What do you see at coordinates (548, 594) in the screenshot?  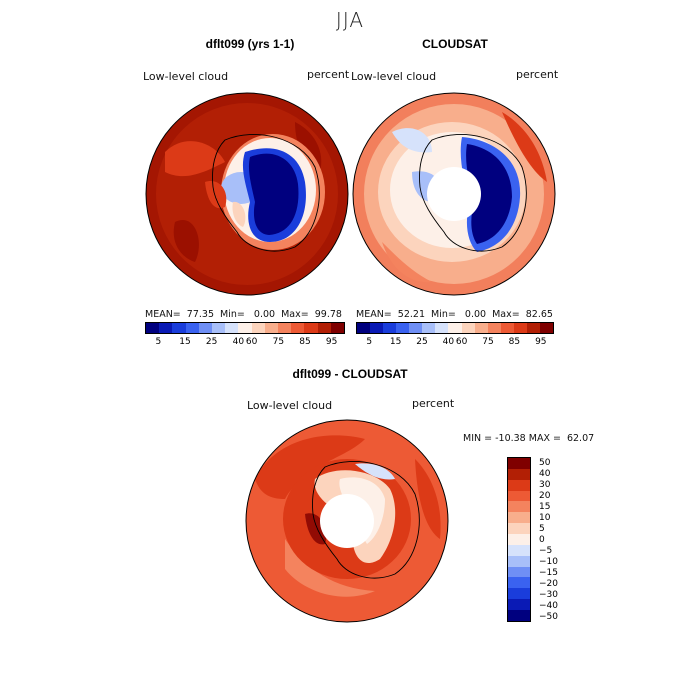 I see `colorbar-tick-label: −30` at bounding box center [548, 594].